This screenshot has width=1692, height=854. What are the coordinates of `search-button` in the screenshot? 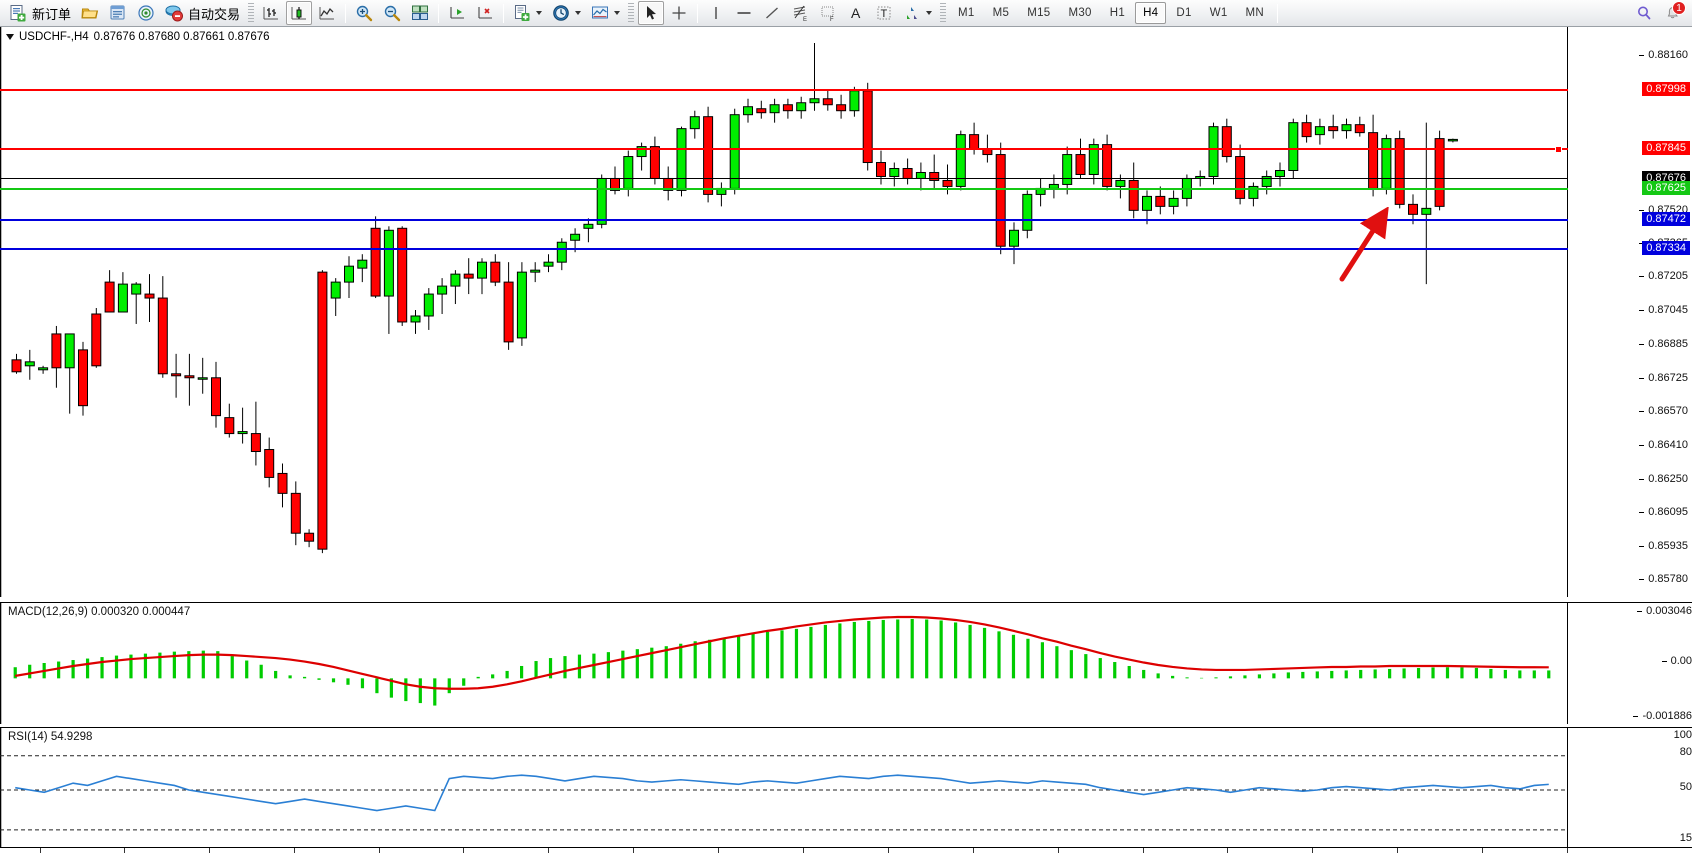 It's located at (1644, 13).